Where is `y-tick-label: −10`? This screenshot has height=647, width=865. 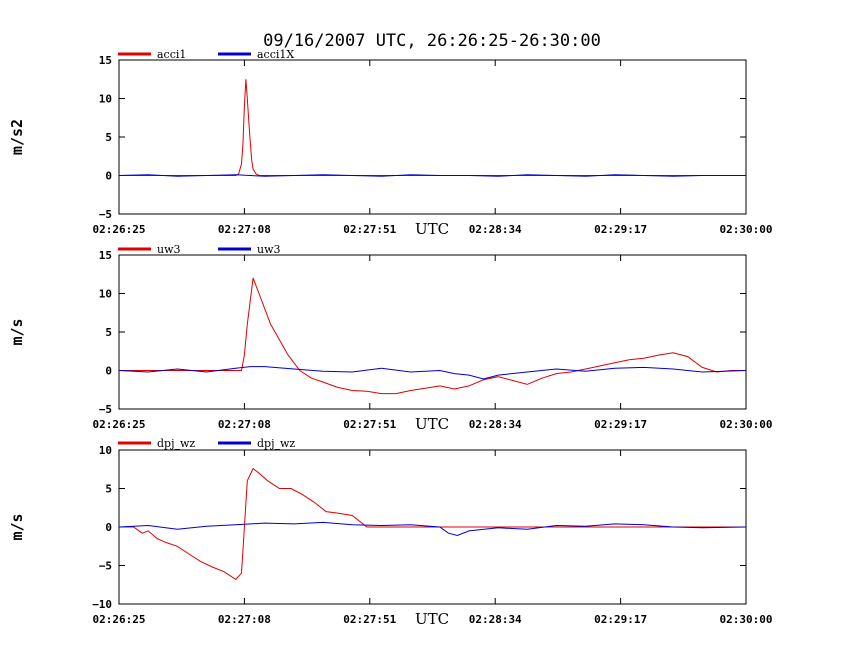
y-tick-label: −10 is located at coordinates (102, 604).